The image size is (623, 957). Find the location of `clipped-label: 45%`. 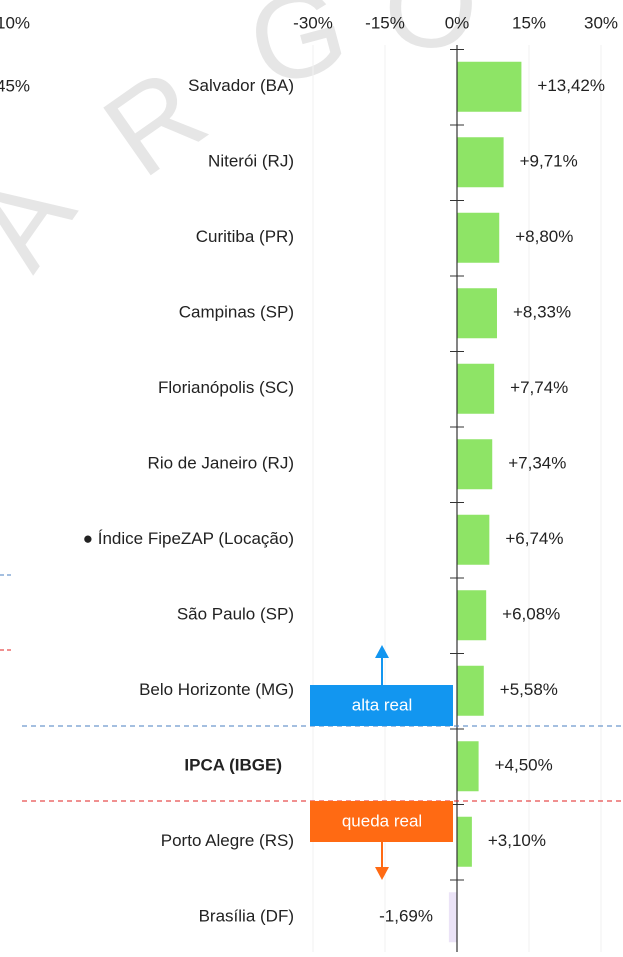

clipped-label: 45% is located at coordinates (15, 85).